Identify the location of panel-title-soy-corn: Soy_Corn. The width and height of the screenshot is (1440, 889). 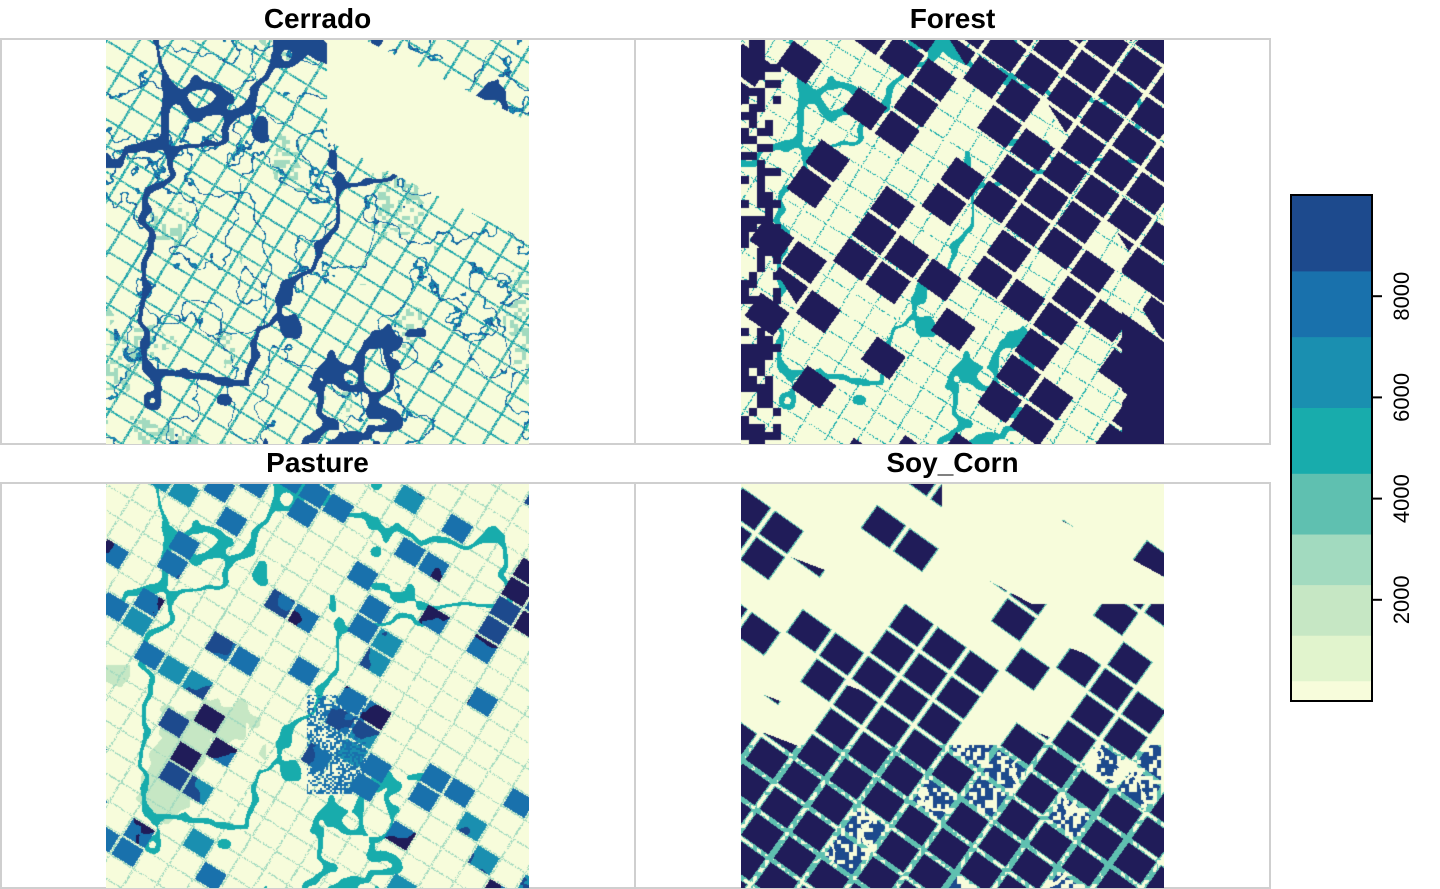
(952, 462).